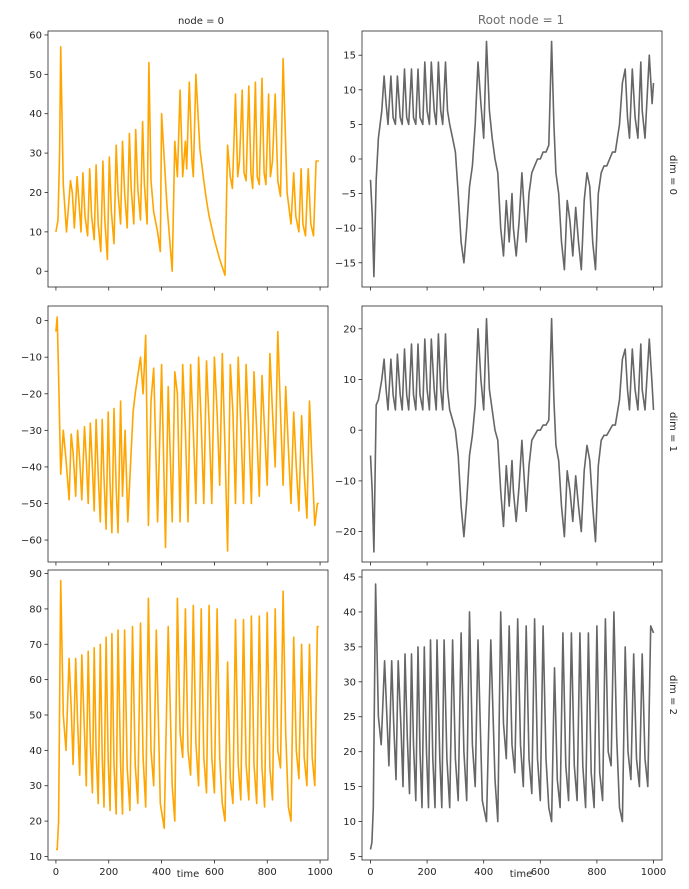 This screenshot has height=889, width=689. What do you see at coordinates (31, 467) in the screenshot?
I see `y-tick-label: −40` at bounding box center [31, 467].